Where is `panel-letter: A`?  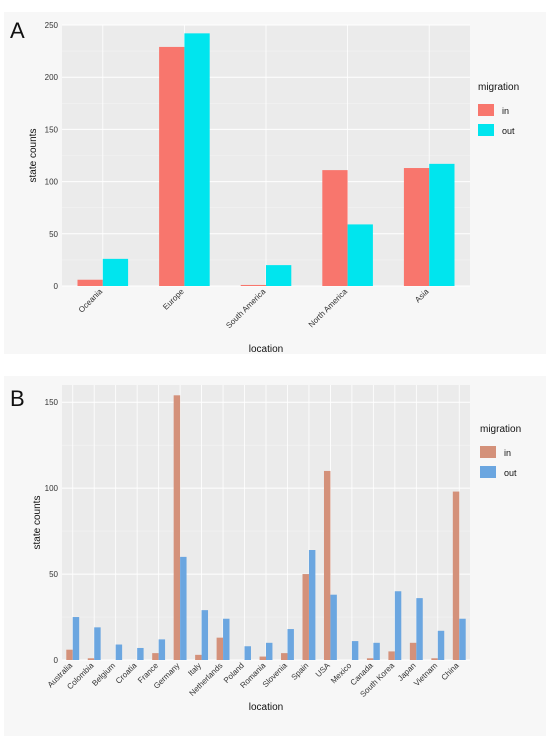
panel-letter: A is located at coordinates (17, 30).